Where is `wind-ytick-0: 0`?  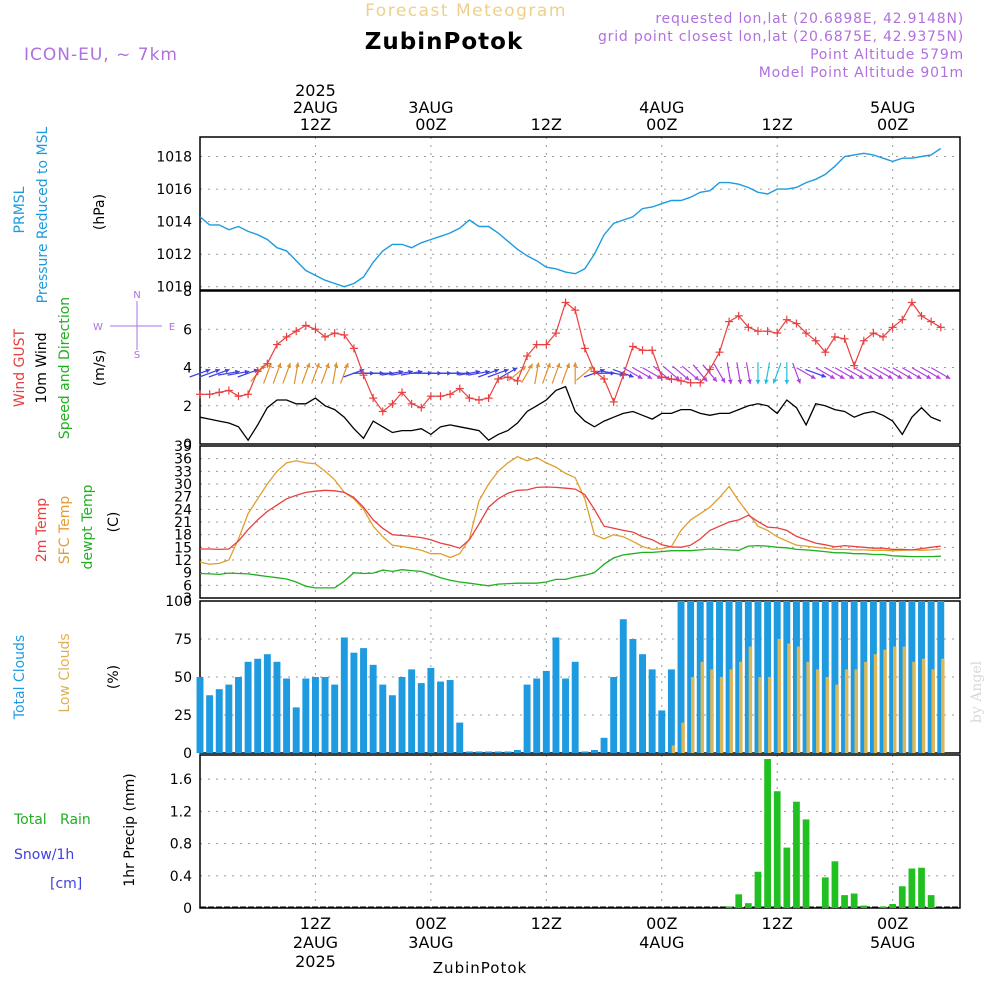 wind-ytick-0: 0 is located at coordinates (187, 445).